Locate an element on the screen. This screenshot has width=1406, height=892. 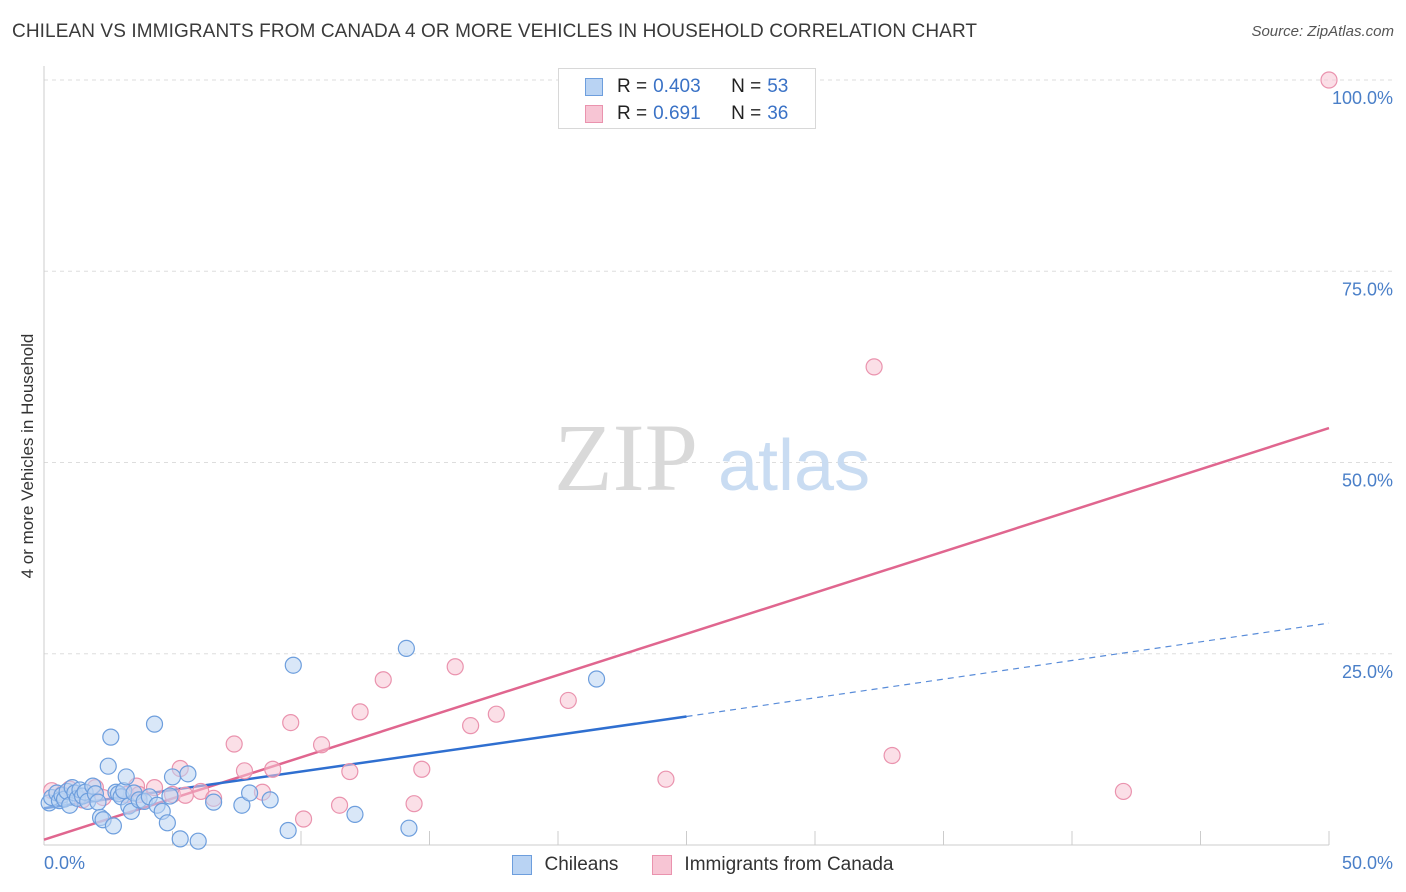
legend-r-value: 0.691 is located at coordinates (677, 113).